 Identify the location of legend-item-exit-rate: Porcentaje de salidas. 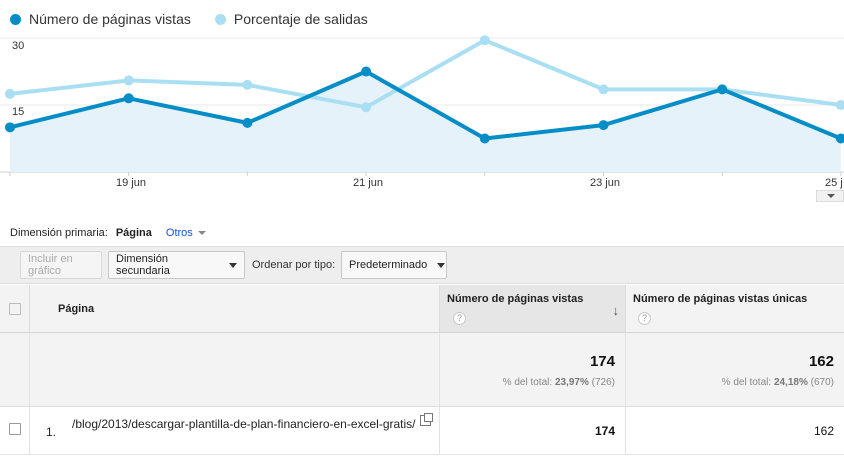
(291, 19).